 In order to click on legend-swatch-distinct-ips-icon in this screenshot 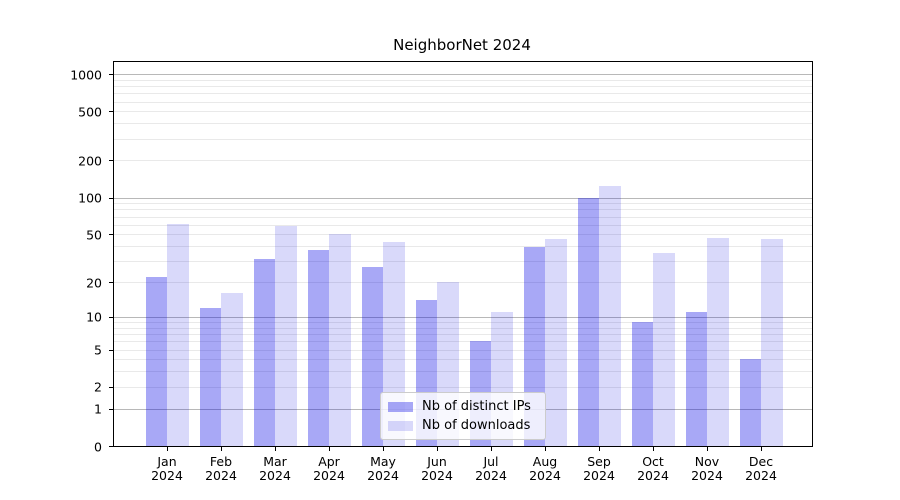, I will do `click(400, 406)`.